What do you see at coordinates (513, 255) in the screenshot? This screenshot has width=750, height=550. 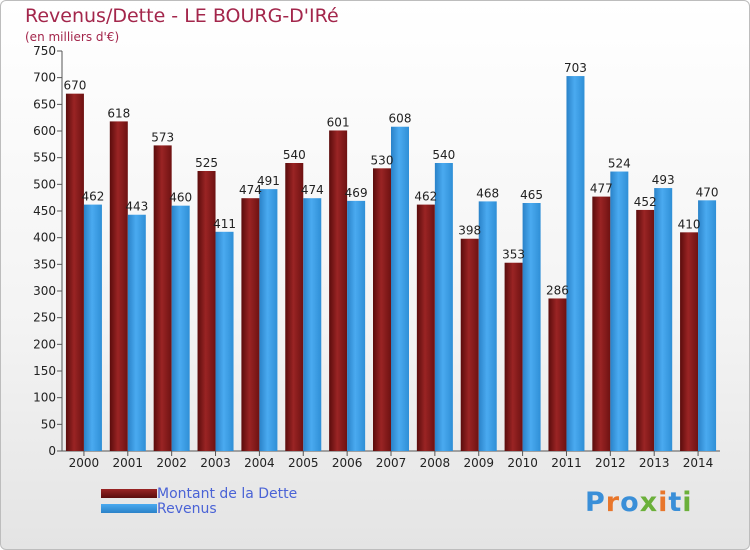 I see `data-label: 353` at bounding box center [513, 255].